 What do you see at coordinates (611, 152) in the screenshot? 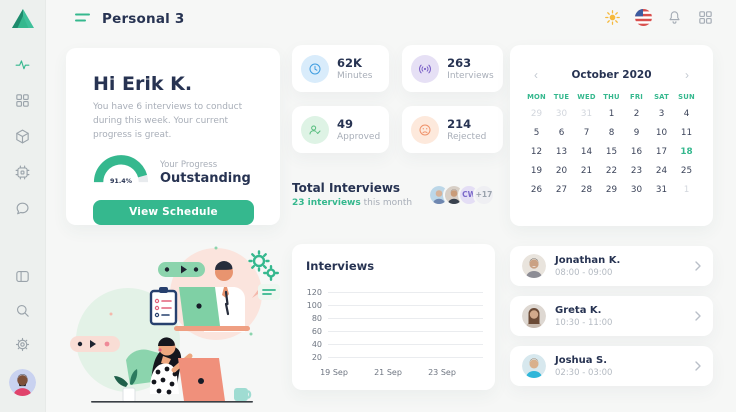
I see `calendar-day: 15` at bounding box center [611, 152].